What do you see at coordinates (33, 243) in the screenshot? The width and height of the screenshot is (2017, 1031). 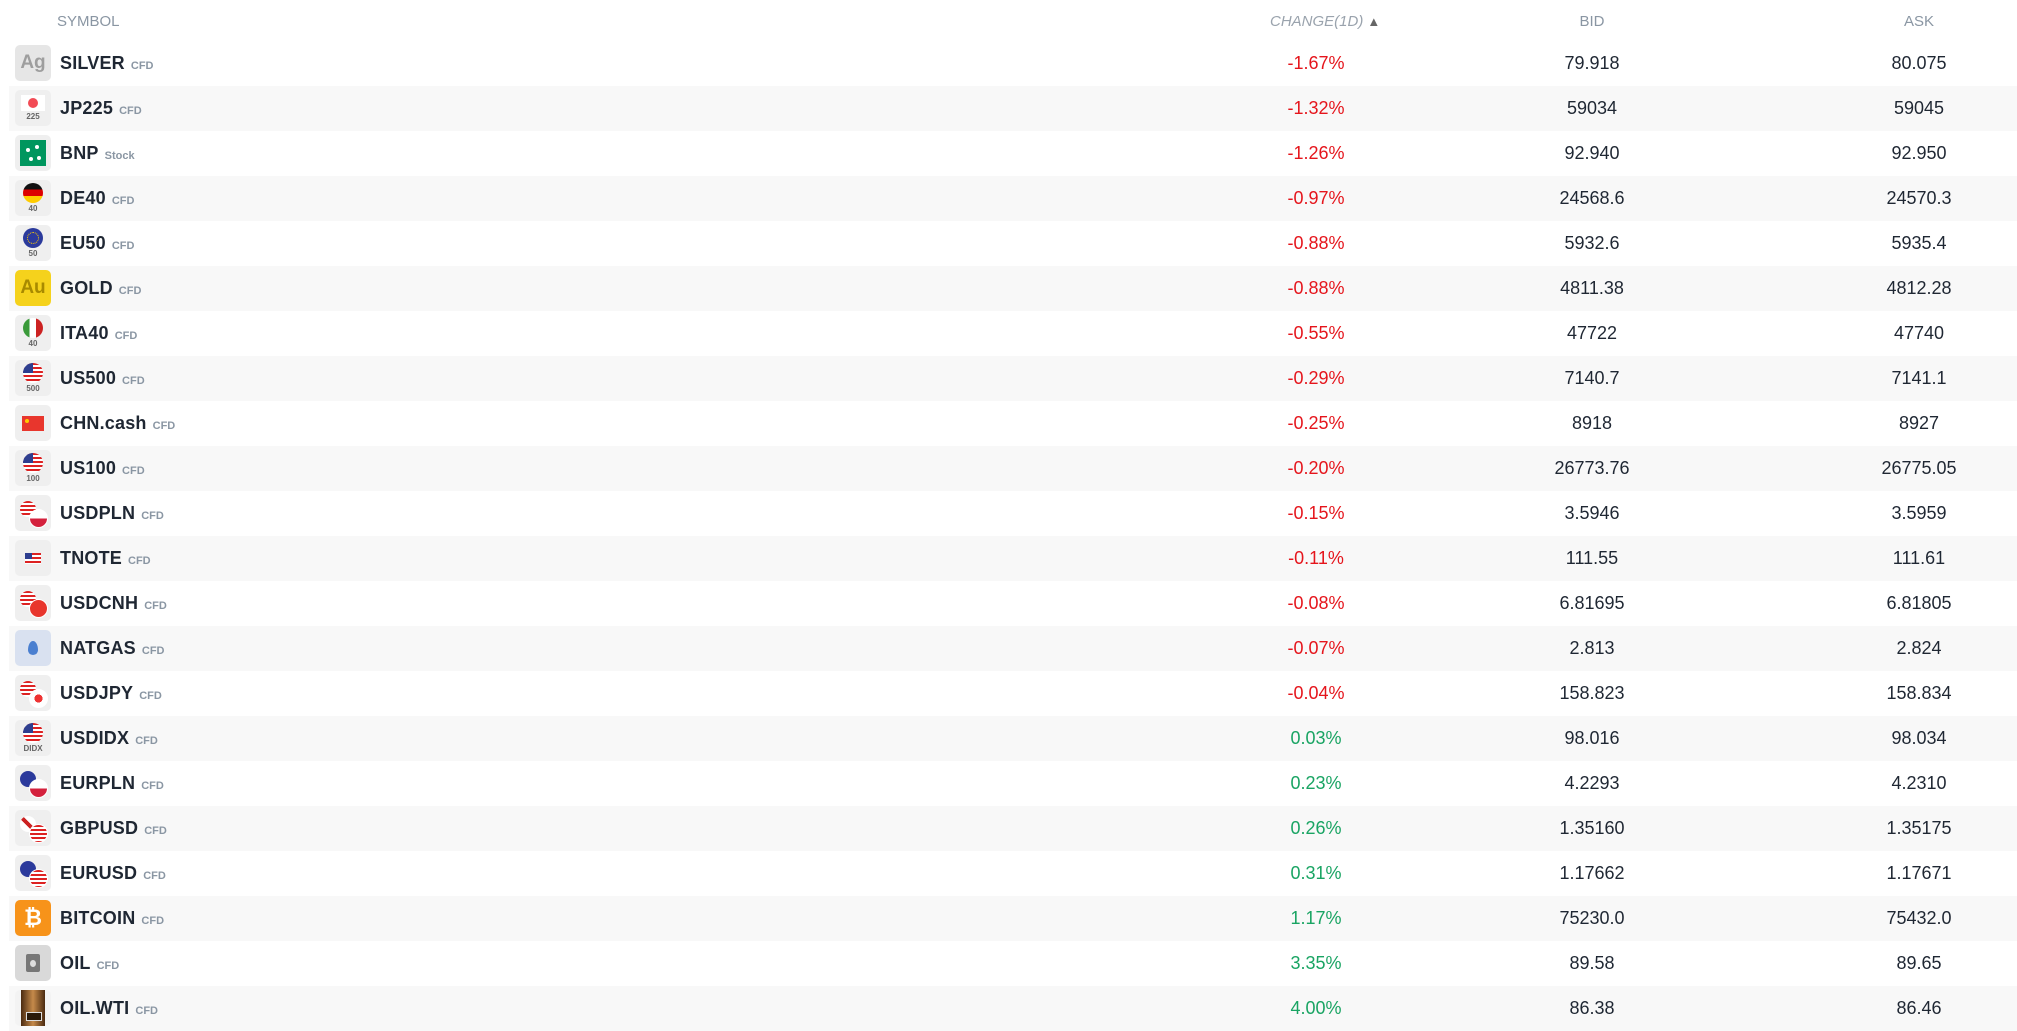 I see `eu-flag-icon: 50` at bounding box center [33, 243].